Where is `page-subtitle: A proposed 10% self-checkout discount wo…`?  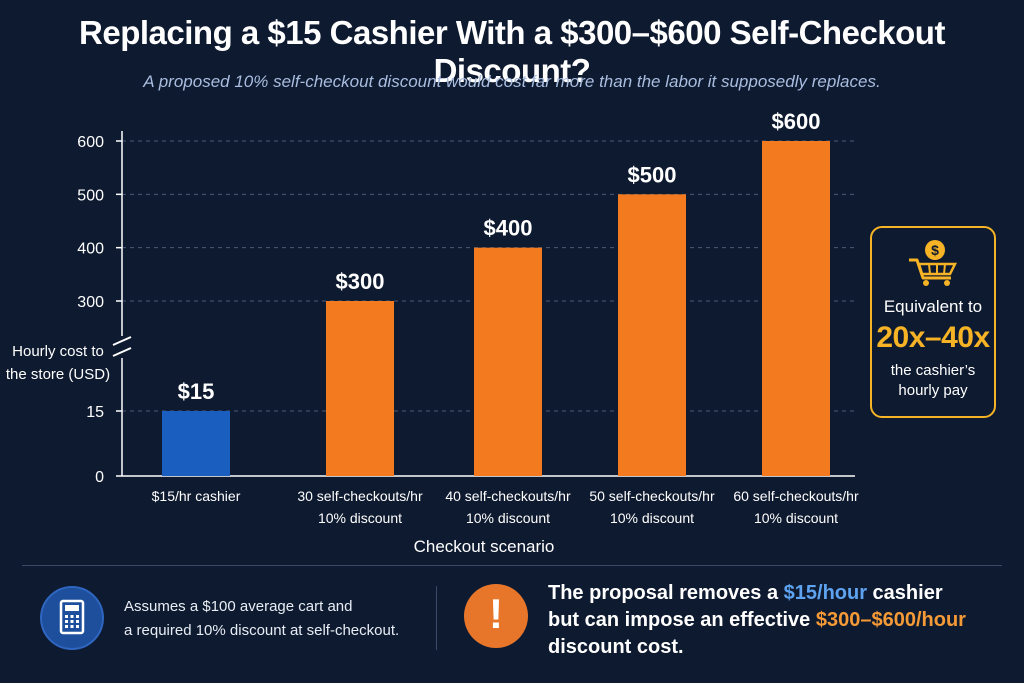
page-subtitle: A proposed 10% self-checkout discount wo… is located at coordinates (512, 81).